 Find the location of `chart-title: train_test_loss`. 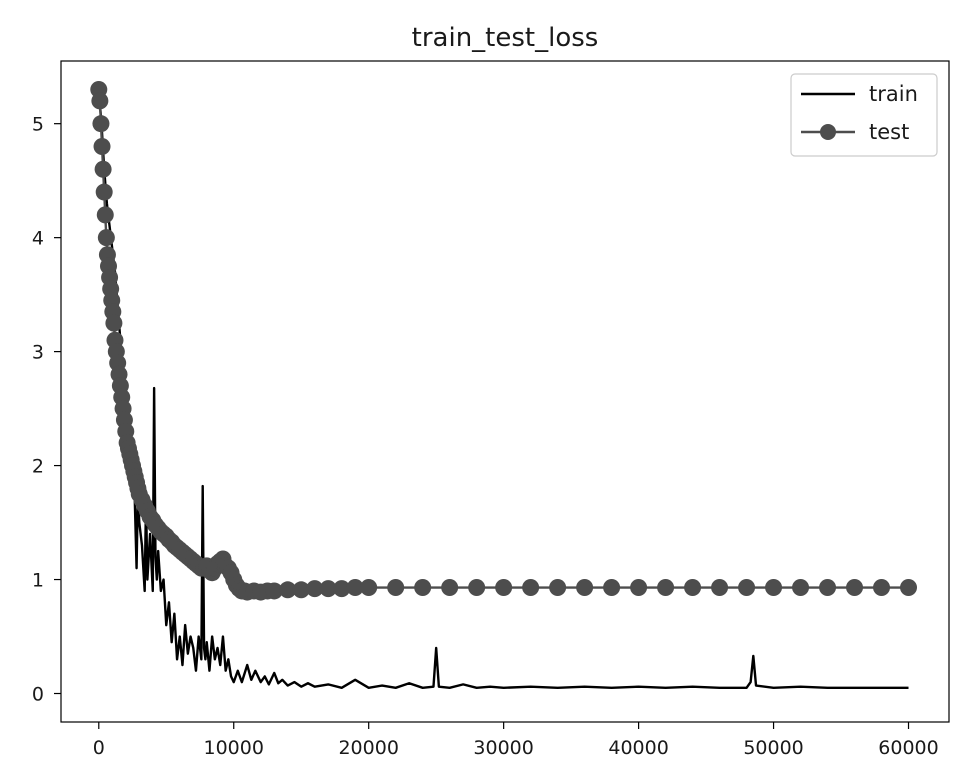

chart-title: train_test_loss is located at coordinates (505, 38).